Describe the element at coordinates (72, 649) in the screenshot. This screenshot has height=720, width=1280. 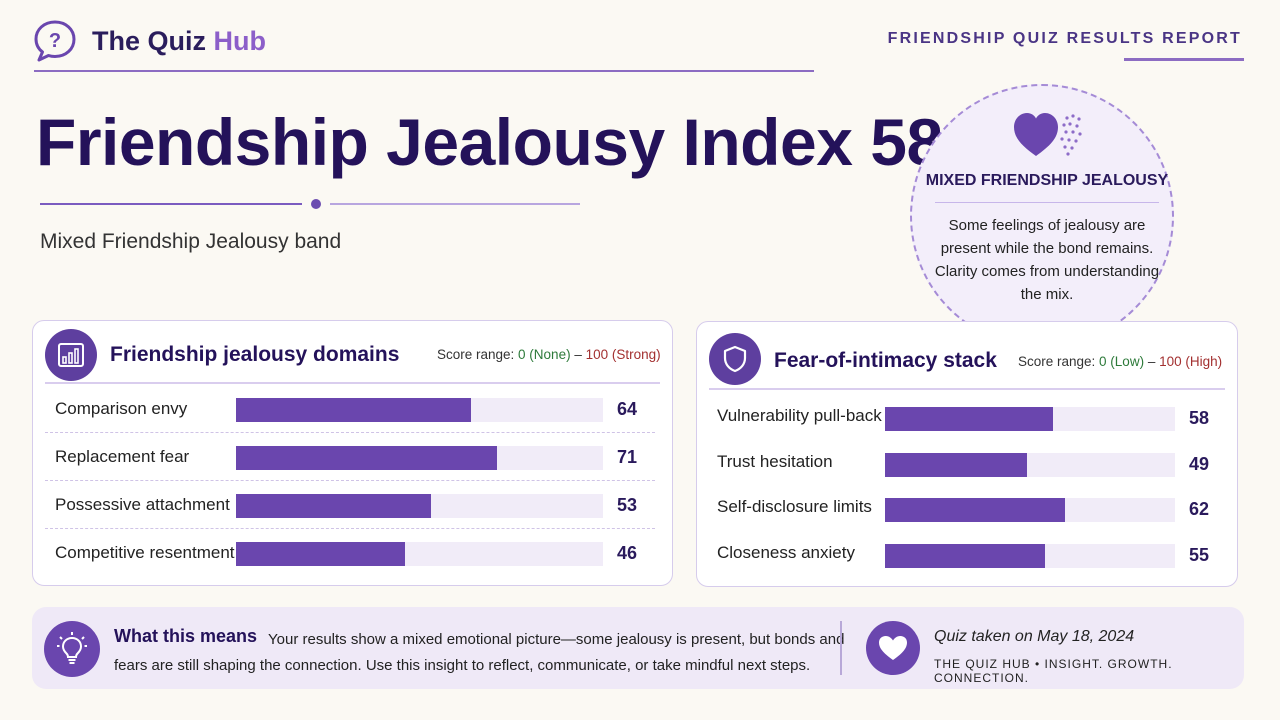
I see `lightbulb-icon` at that location.